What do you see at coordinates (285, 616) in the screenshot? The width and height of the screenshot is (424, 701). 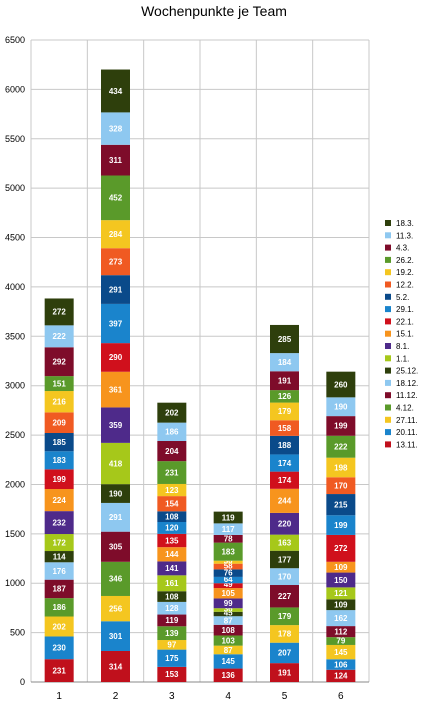 I see `data-label: 179` at bounding box center [285, 616].